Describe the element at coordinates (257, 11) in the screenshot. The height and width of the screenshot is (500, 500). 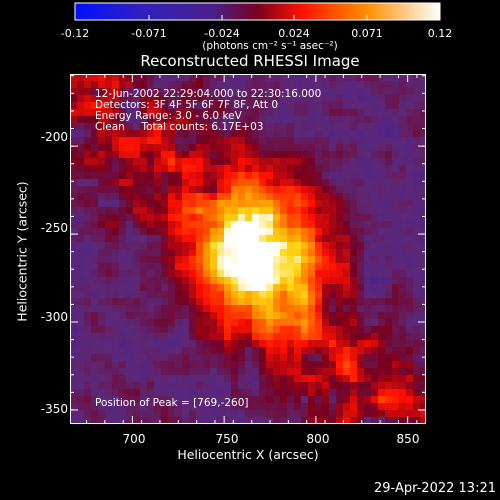
I see `colorbar` at that location.